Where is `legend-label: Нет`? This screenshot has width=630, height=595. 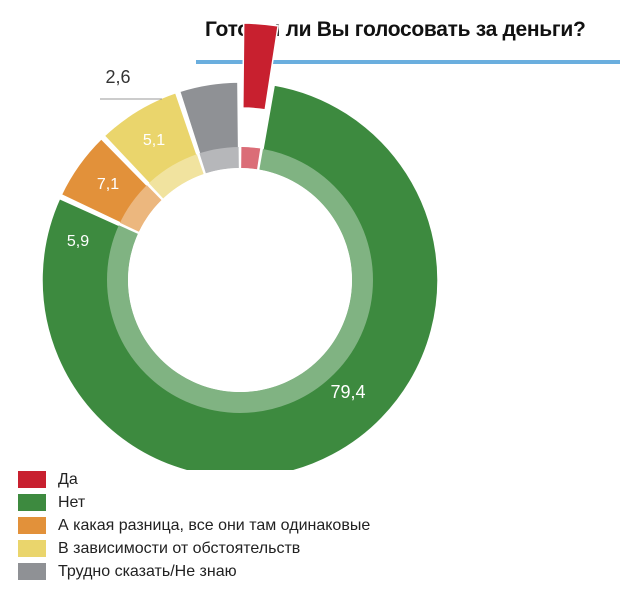 legend-label: Нет is located at coordinates (72, 502).